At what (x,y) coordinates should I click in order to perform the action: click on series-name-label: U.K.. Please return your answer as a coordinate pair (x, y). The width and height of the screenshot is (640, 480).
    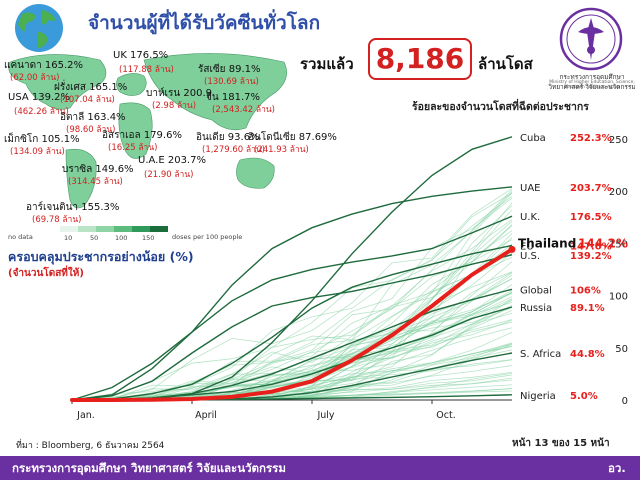
    Looking at the image, I should click on (530, 217).